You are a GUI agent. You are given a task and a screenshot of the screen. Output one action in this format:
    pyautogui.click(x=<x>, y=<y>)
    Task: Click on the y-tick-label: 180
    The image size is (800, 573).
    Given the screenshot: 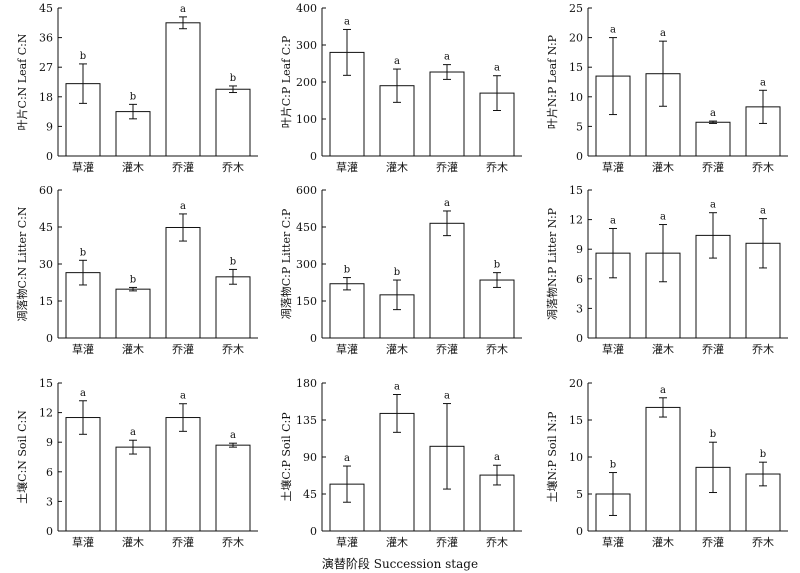 What is the action you would take?
    pyautogui.click(x=306, y=383)
    